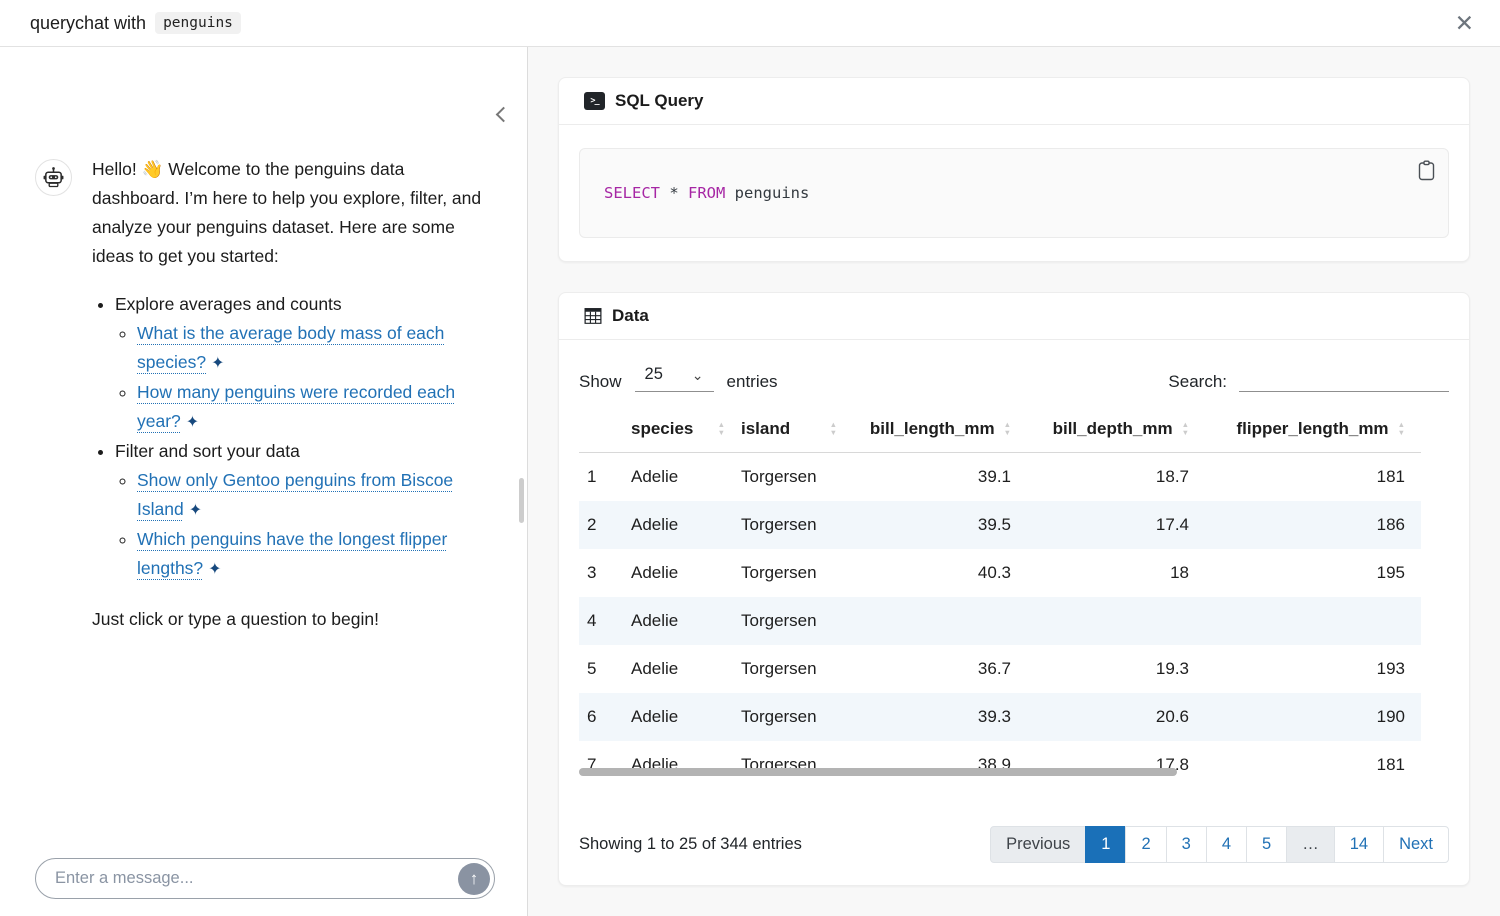 The width and height of the screenshot is (1500, 916). Describe the element at coordinates (659, 100) in the screenshot. I see `sql-card-title: SQL Query` at that location.